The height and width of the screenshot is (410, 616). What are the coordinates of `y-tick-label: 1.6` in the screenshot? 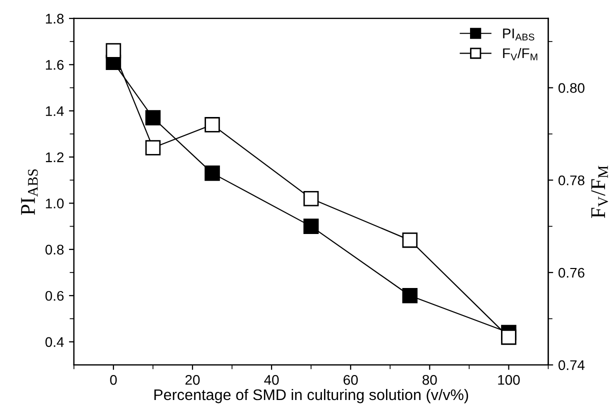 It's located at (55, 65).